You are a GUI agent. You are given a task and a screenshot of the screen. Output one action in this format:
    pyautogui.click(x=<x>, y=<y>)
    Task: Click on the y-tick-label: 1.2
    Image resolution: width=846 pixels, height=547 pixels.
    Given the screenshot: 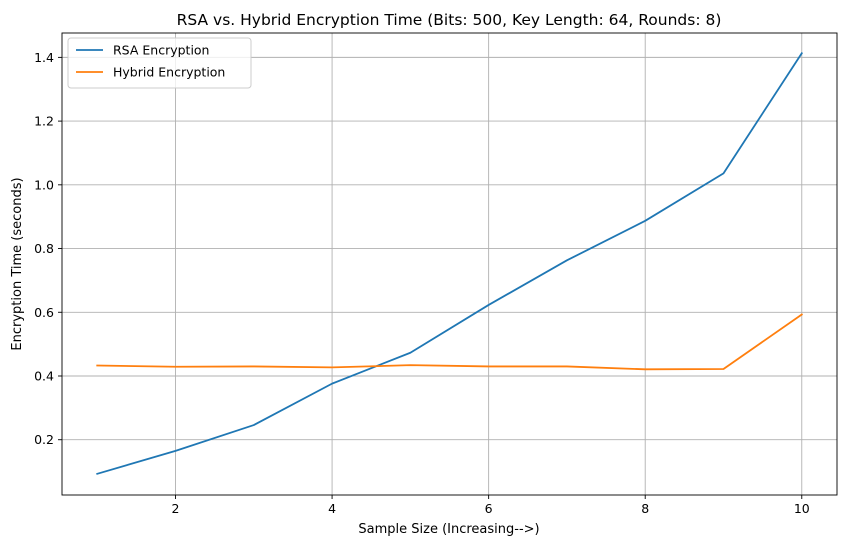 What is the action you would take?
    pyautogui.click(x=44, y=121)
    